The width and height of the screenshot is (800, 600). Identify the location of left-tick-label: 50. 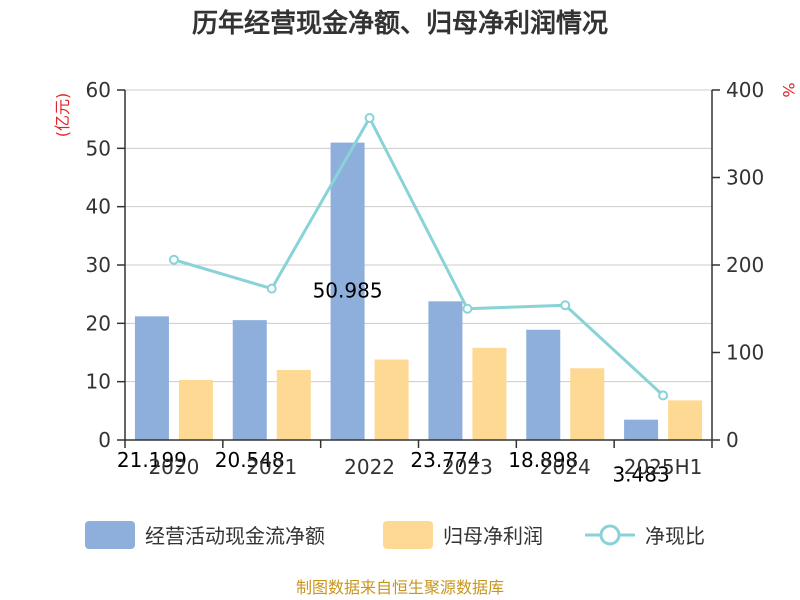
(98, 148).